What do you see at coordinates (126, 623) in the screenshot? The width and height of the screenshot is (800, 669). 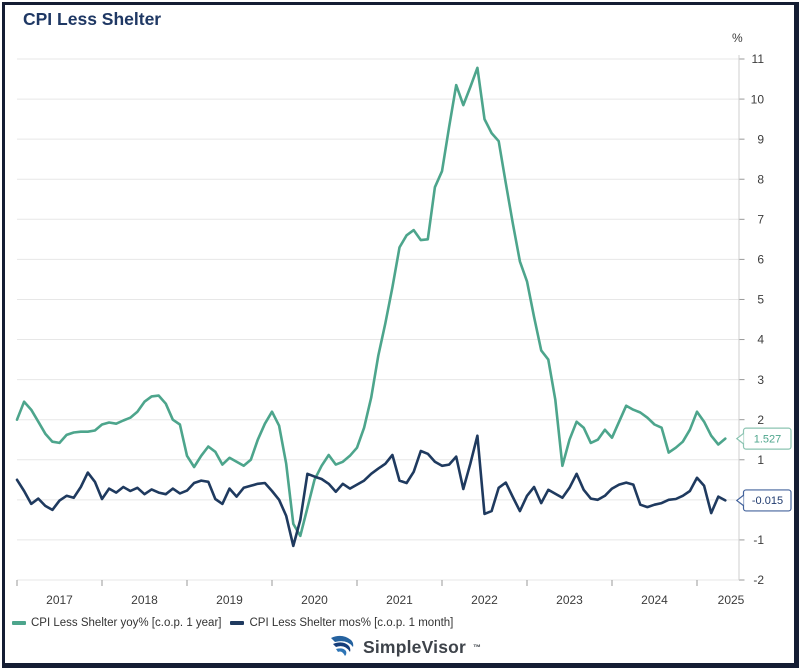 I see `legend-item-yoy-label: CPI Less Shelter yoy% [c.o.p. 1 year]` at bounding box center [126, 623].